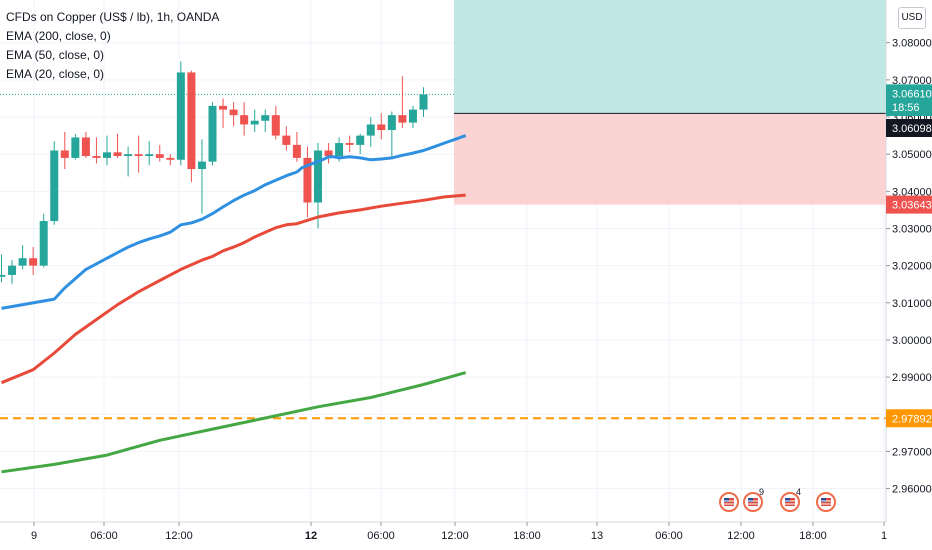 This screenshot has width=932, height=550. I want to click on event-count: 9, so click(761, 492).